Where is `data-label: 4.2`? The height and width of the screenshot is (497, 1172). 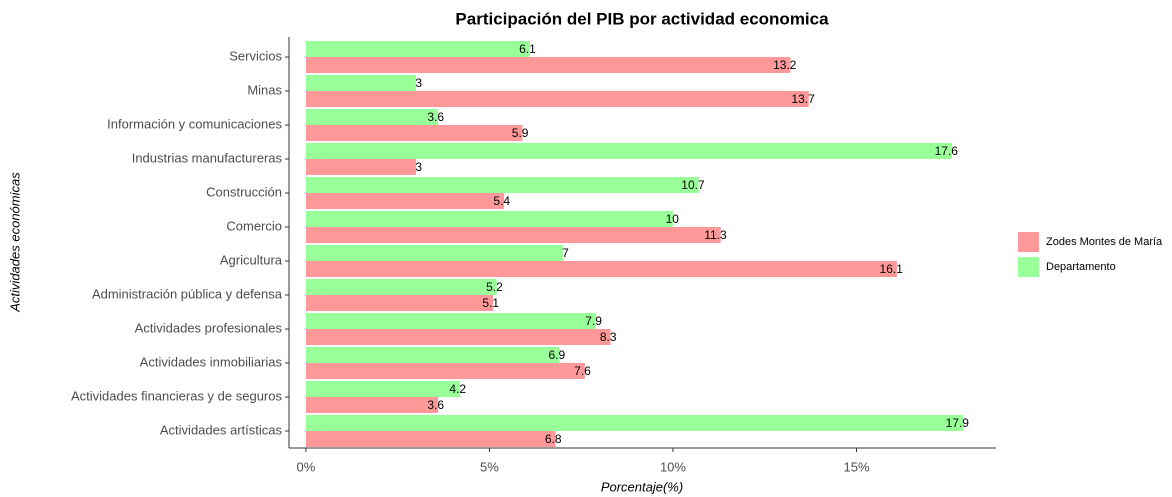 data-label: 4.2 is located at coordinates (457, 389).